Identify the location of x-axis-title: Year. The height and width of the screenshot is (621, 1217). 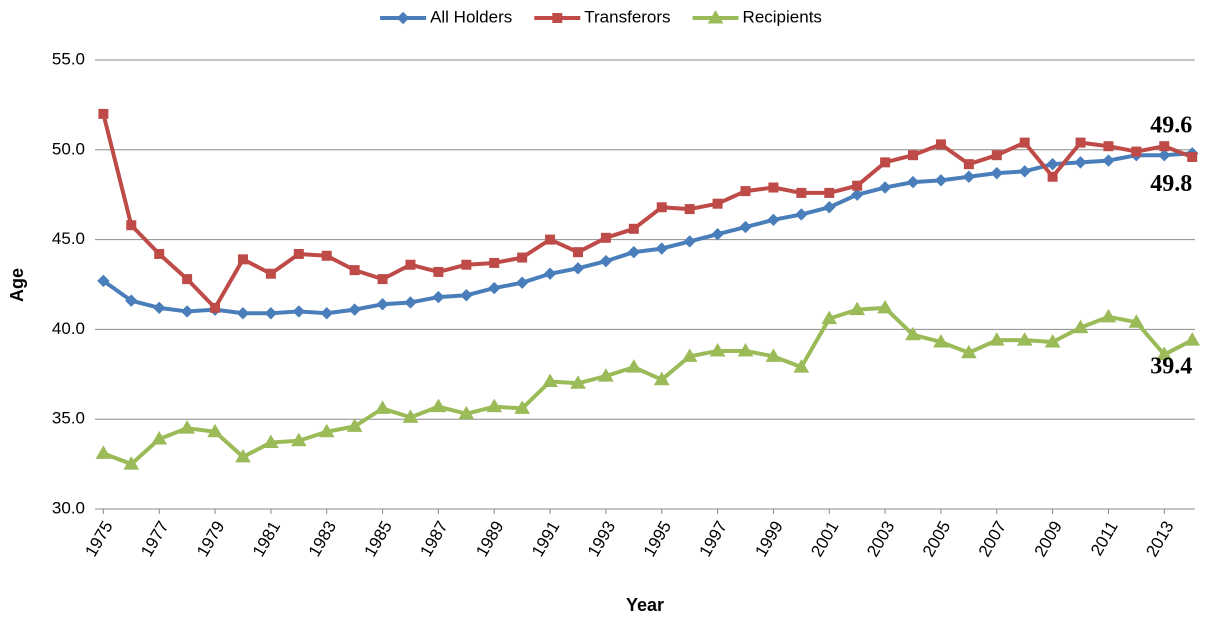
(645, 605).